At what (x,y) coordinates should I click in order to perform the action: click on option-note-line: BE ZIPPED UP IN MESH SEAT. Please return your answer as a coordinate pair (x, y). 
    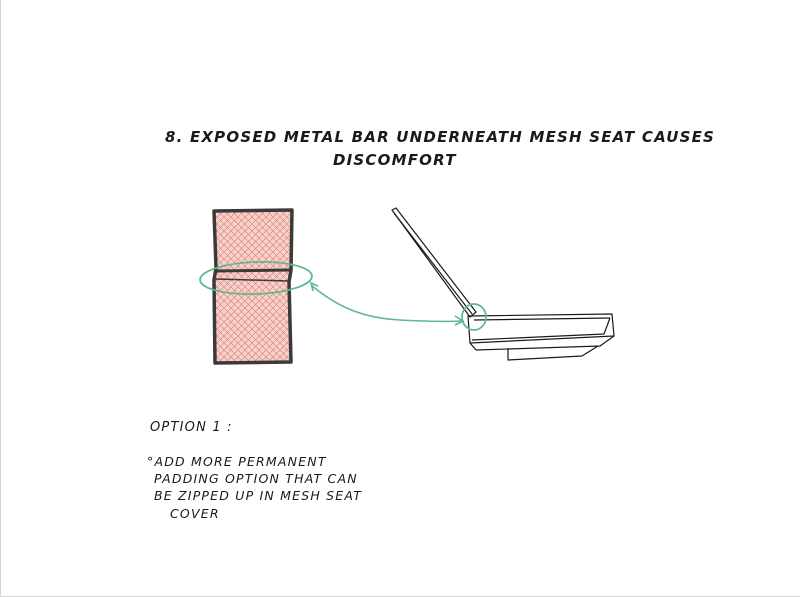
    Looking at the image, I should click on (258, 495).